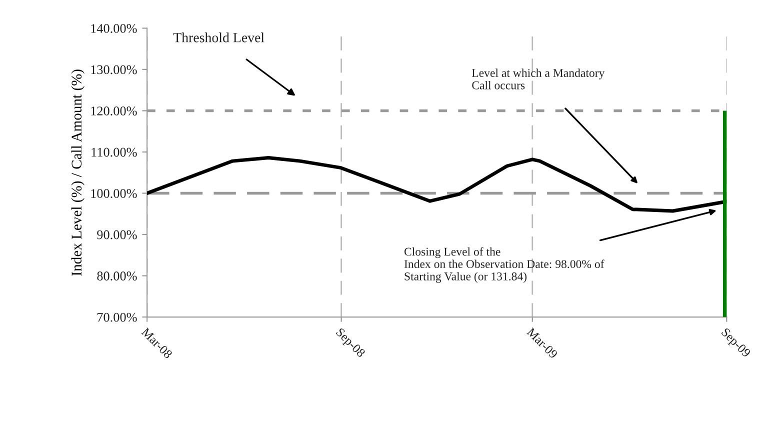 The height and width of the screenshot is (421, 778). Describe the element at coordinates (114, 28) in the screenshot. I see `y-tick-label: 140.00%` at that location.